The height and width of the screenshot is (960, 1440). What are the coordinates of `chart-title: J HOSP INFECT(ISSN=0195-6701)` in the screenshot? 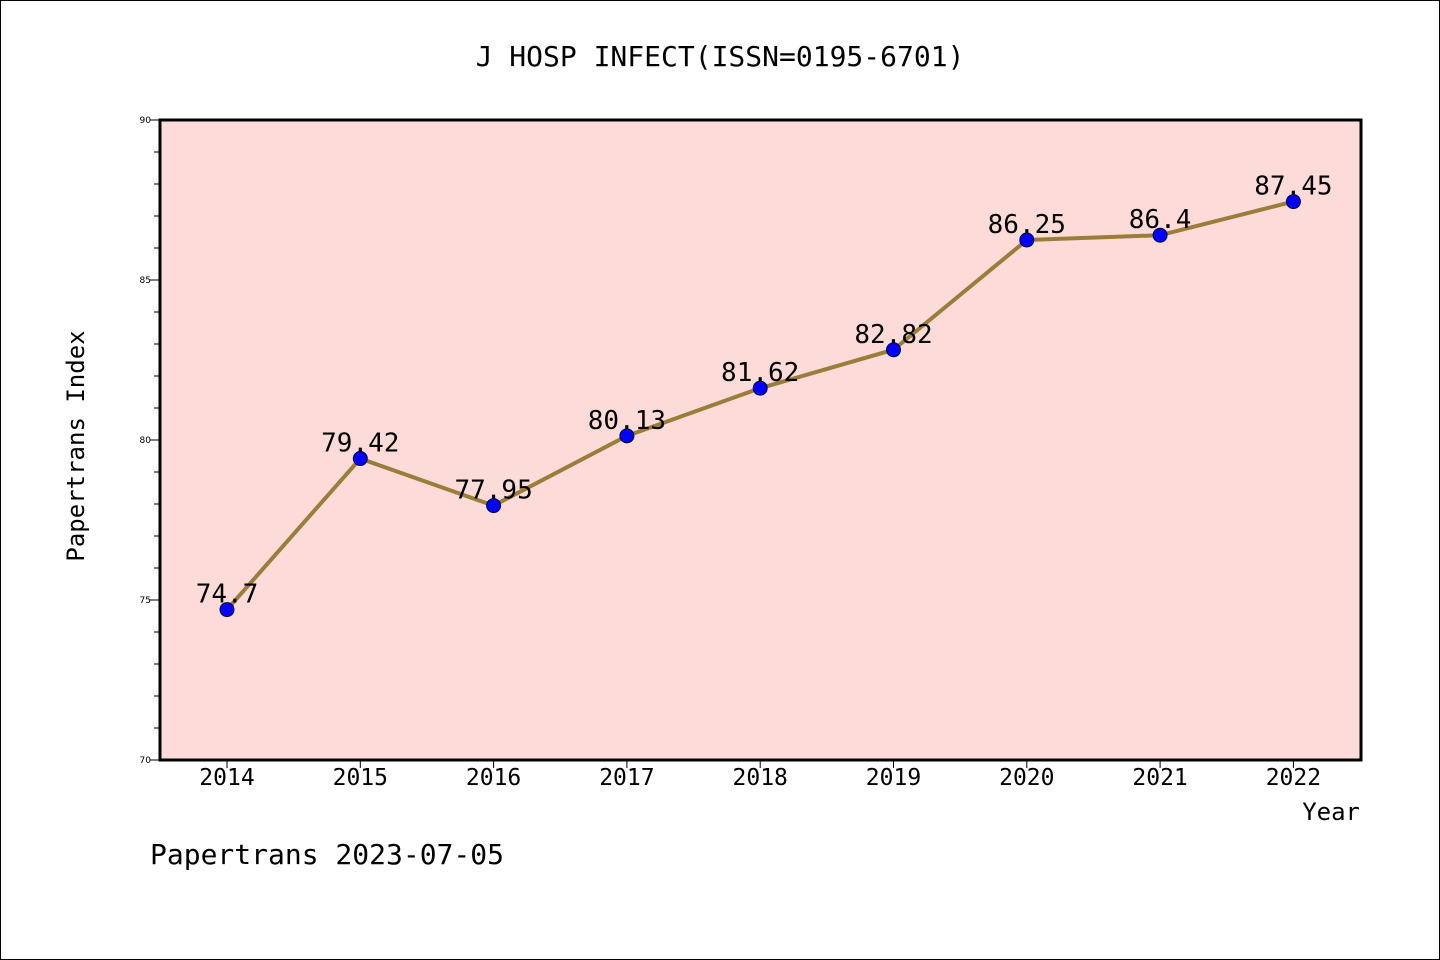 It's located at (720, 56).